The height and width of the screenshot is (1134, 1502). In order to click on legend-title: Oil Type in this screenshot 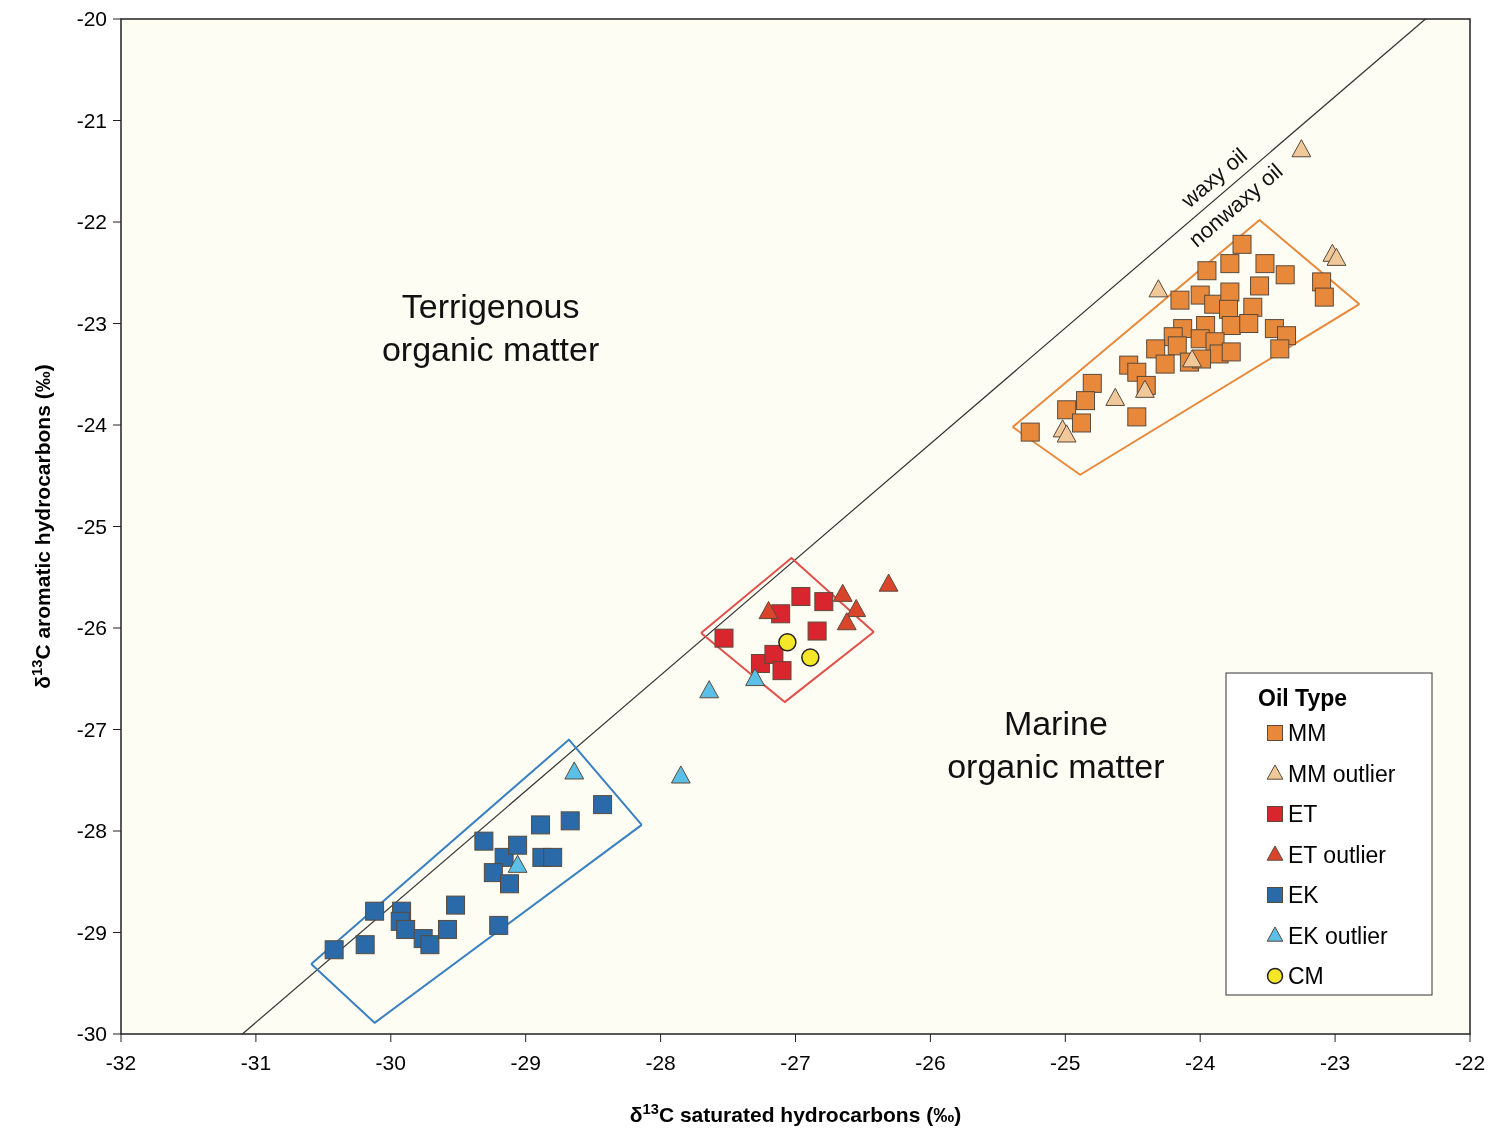, I will do `click(1303, 698)`.